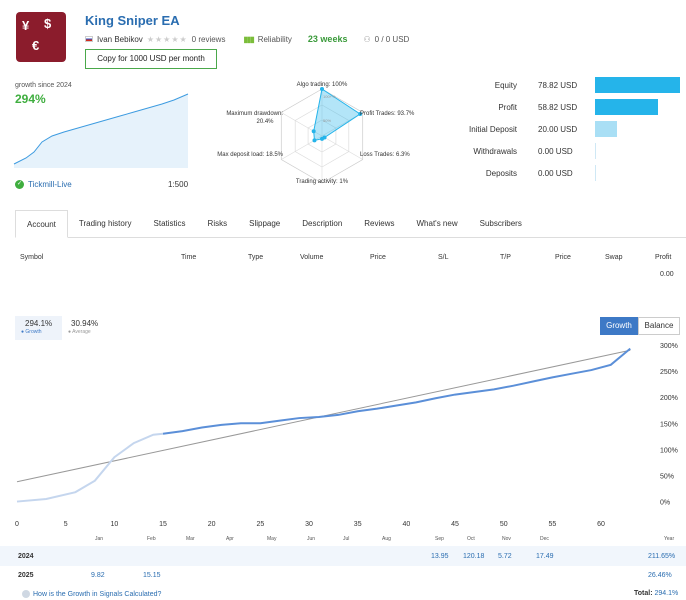 The width and height of the screenshot is (686, 600). I want to click on radar-value-max-drawdown: 20.4%, so click(265, 122).